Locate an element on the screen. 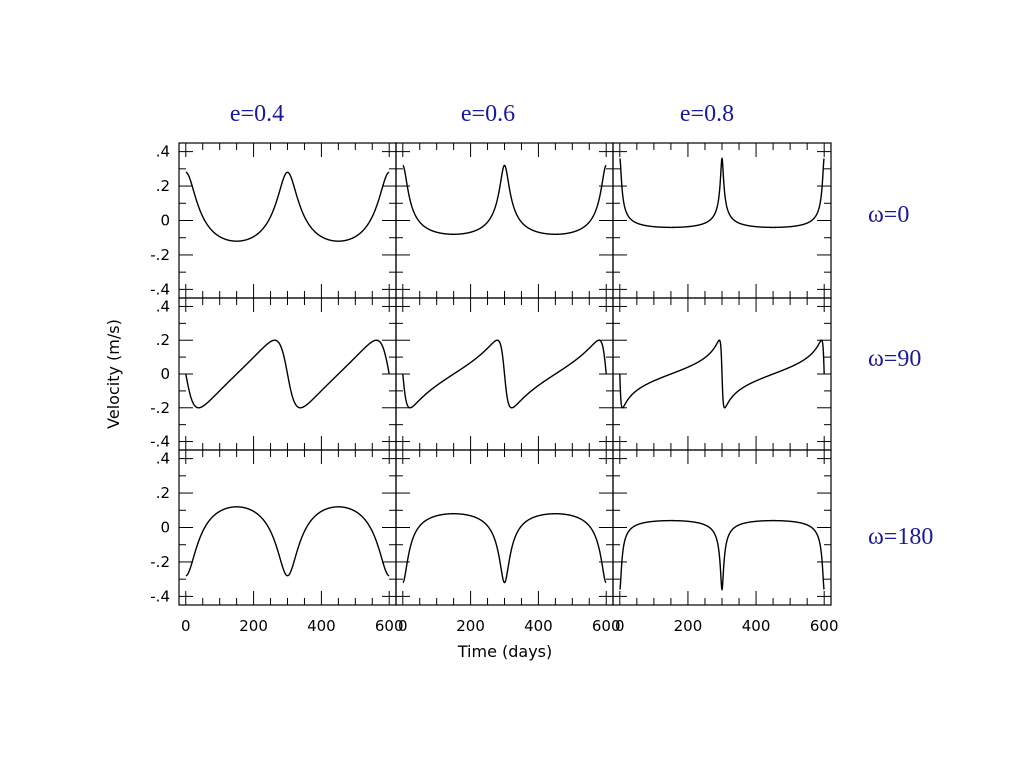  rv-curve-e0.6-w90 is located at coordinates (504, 374).